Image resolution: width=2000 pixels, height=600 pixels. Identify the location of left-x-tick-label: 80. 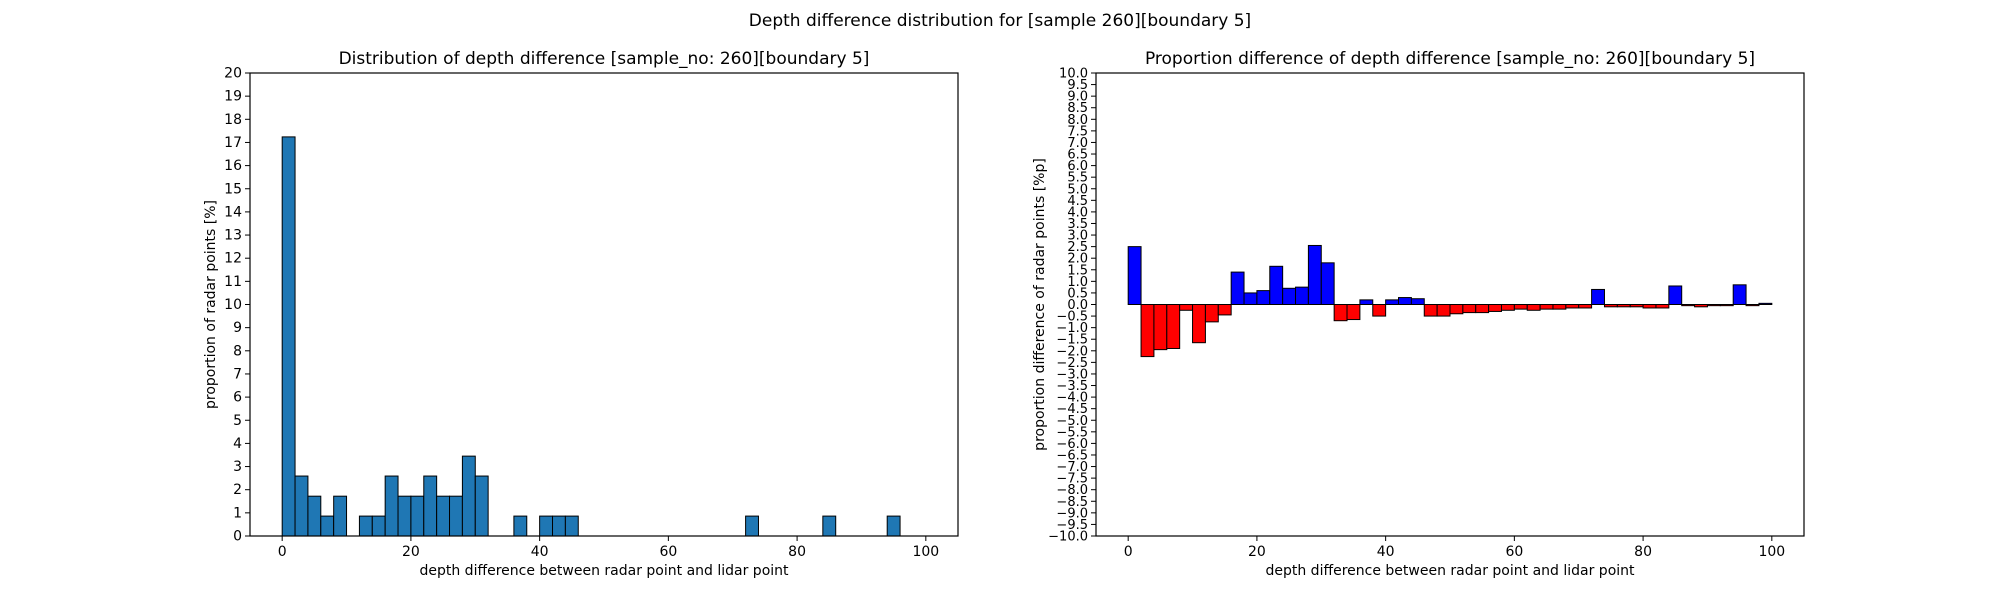
(797, 552).